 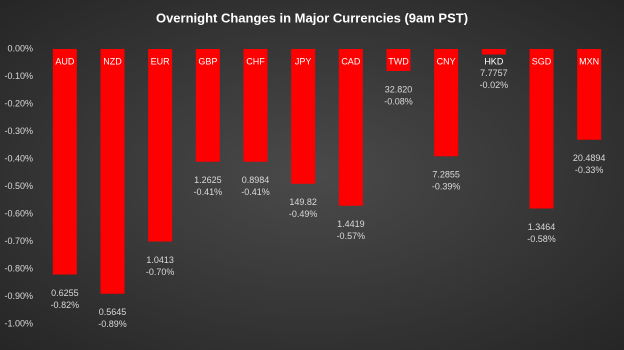 I want to click on category-label: HKD, so click(x=494, y=61).